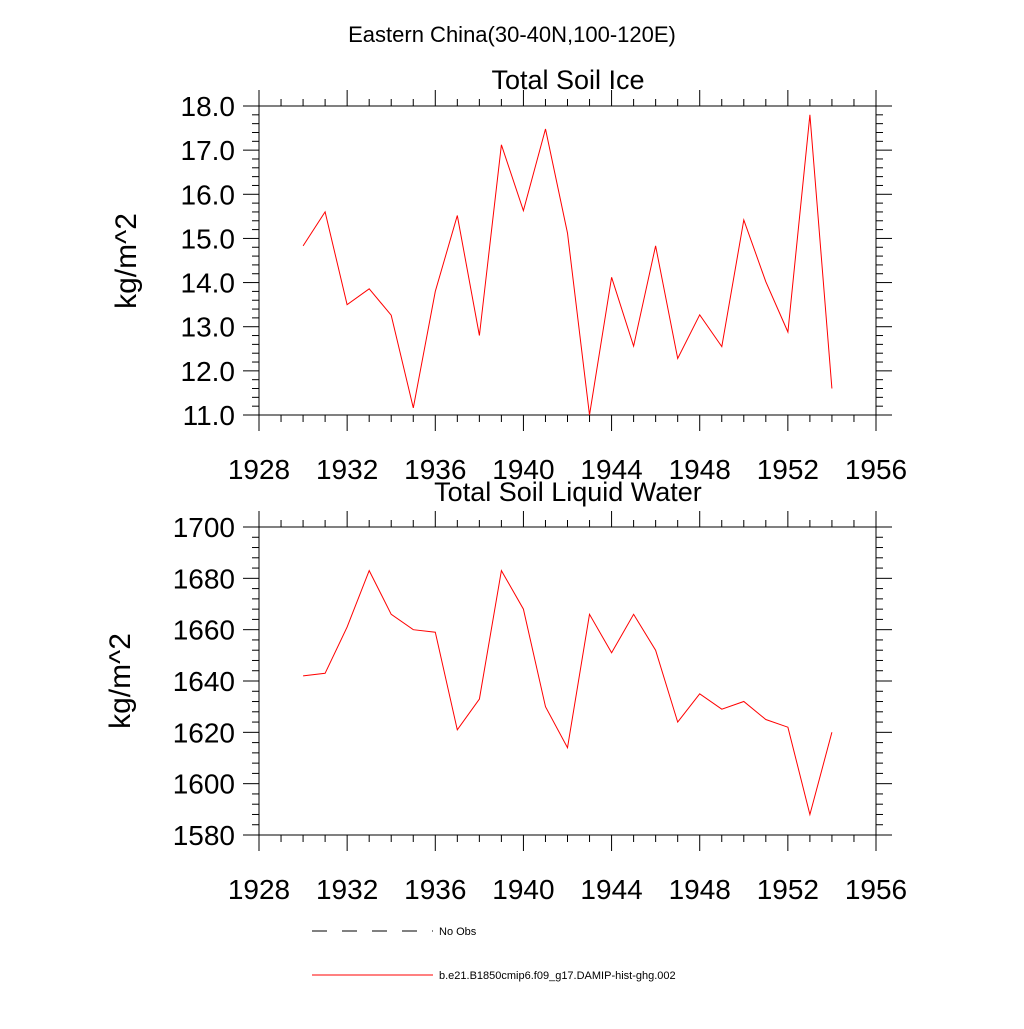 The width and height of the screenshot is (1024, 1029). Describe the element at coordinates (208, 371) in the screenshot. I see `y-tick-label: 12.0` at that location.